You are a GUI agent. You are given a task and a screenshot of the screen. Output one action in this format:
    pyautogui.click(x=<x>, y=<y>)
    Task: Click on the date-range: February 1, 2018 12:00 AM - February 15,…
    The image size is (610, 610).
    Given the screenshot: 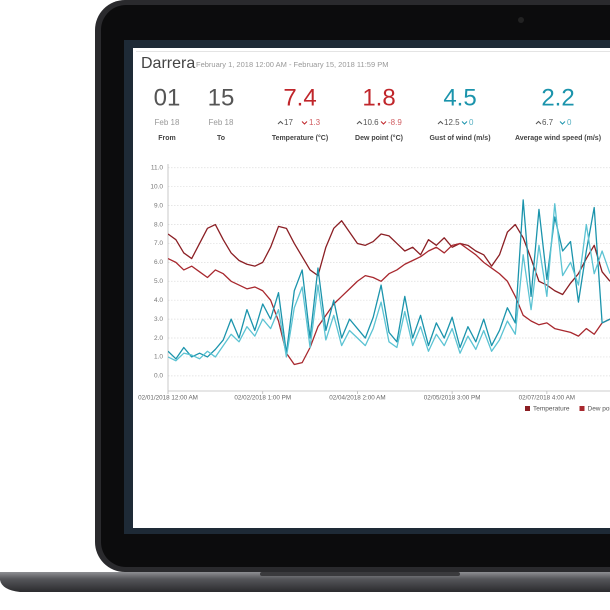 What is the action you would take?
    pyautogui.click(x=292, y=64)
    